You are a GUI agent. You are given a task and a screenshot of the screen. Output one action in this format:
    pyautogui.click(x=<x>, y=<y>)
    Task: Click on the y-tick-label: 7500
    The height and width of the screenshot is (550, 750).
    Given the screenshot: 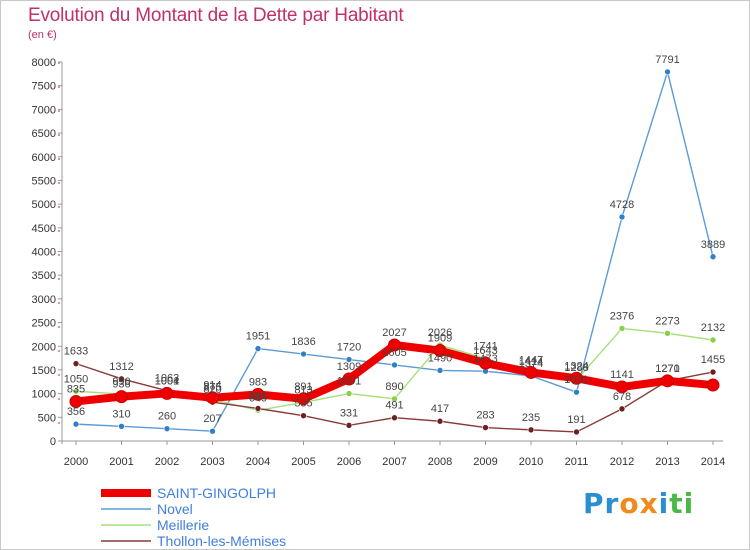 What is the action you would take?
    pyautogui.click(x=44, y=87)
    